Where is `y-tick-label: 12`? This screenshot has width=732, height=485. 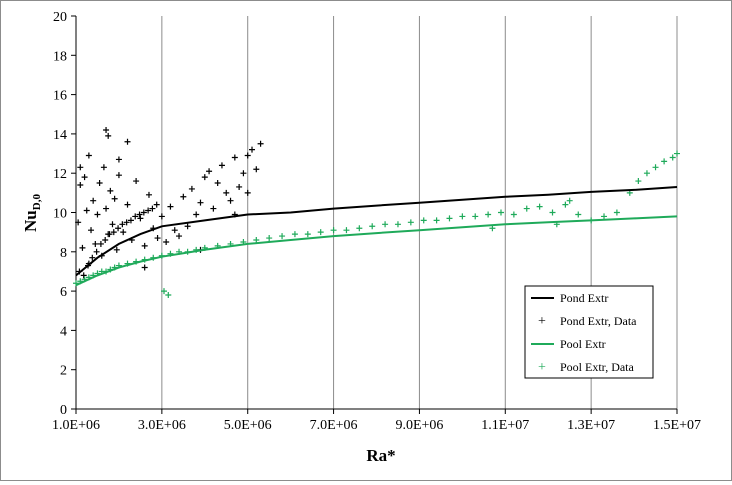 y-tick-label: 12 is located at coordinates (60, 174).